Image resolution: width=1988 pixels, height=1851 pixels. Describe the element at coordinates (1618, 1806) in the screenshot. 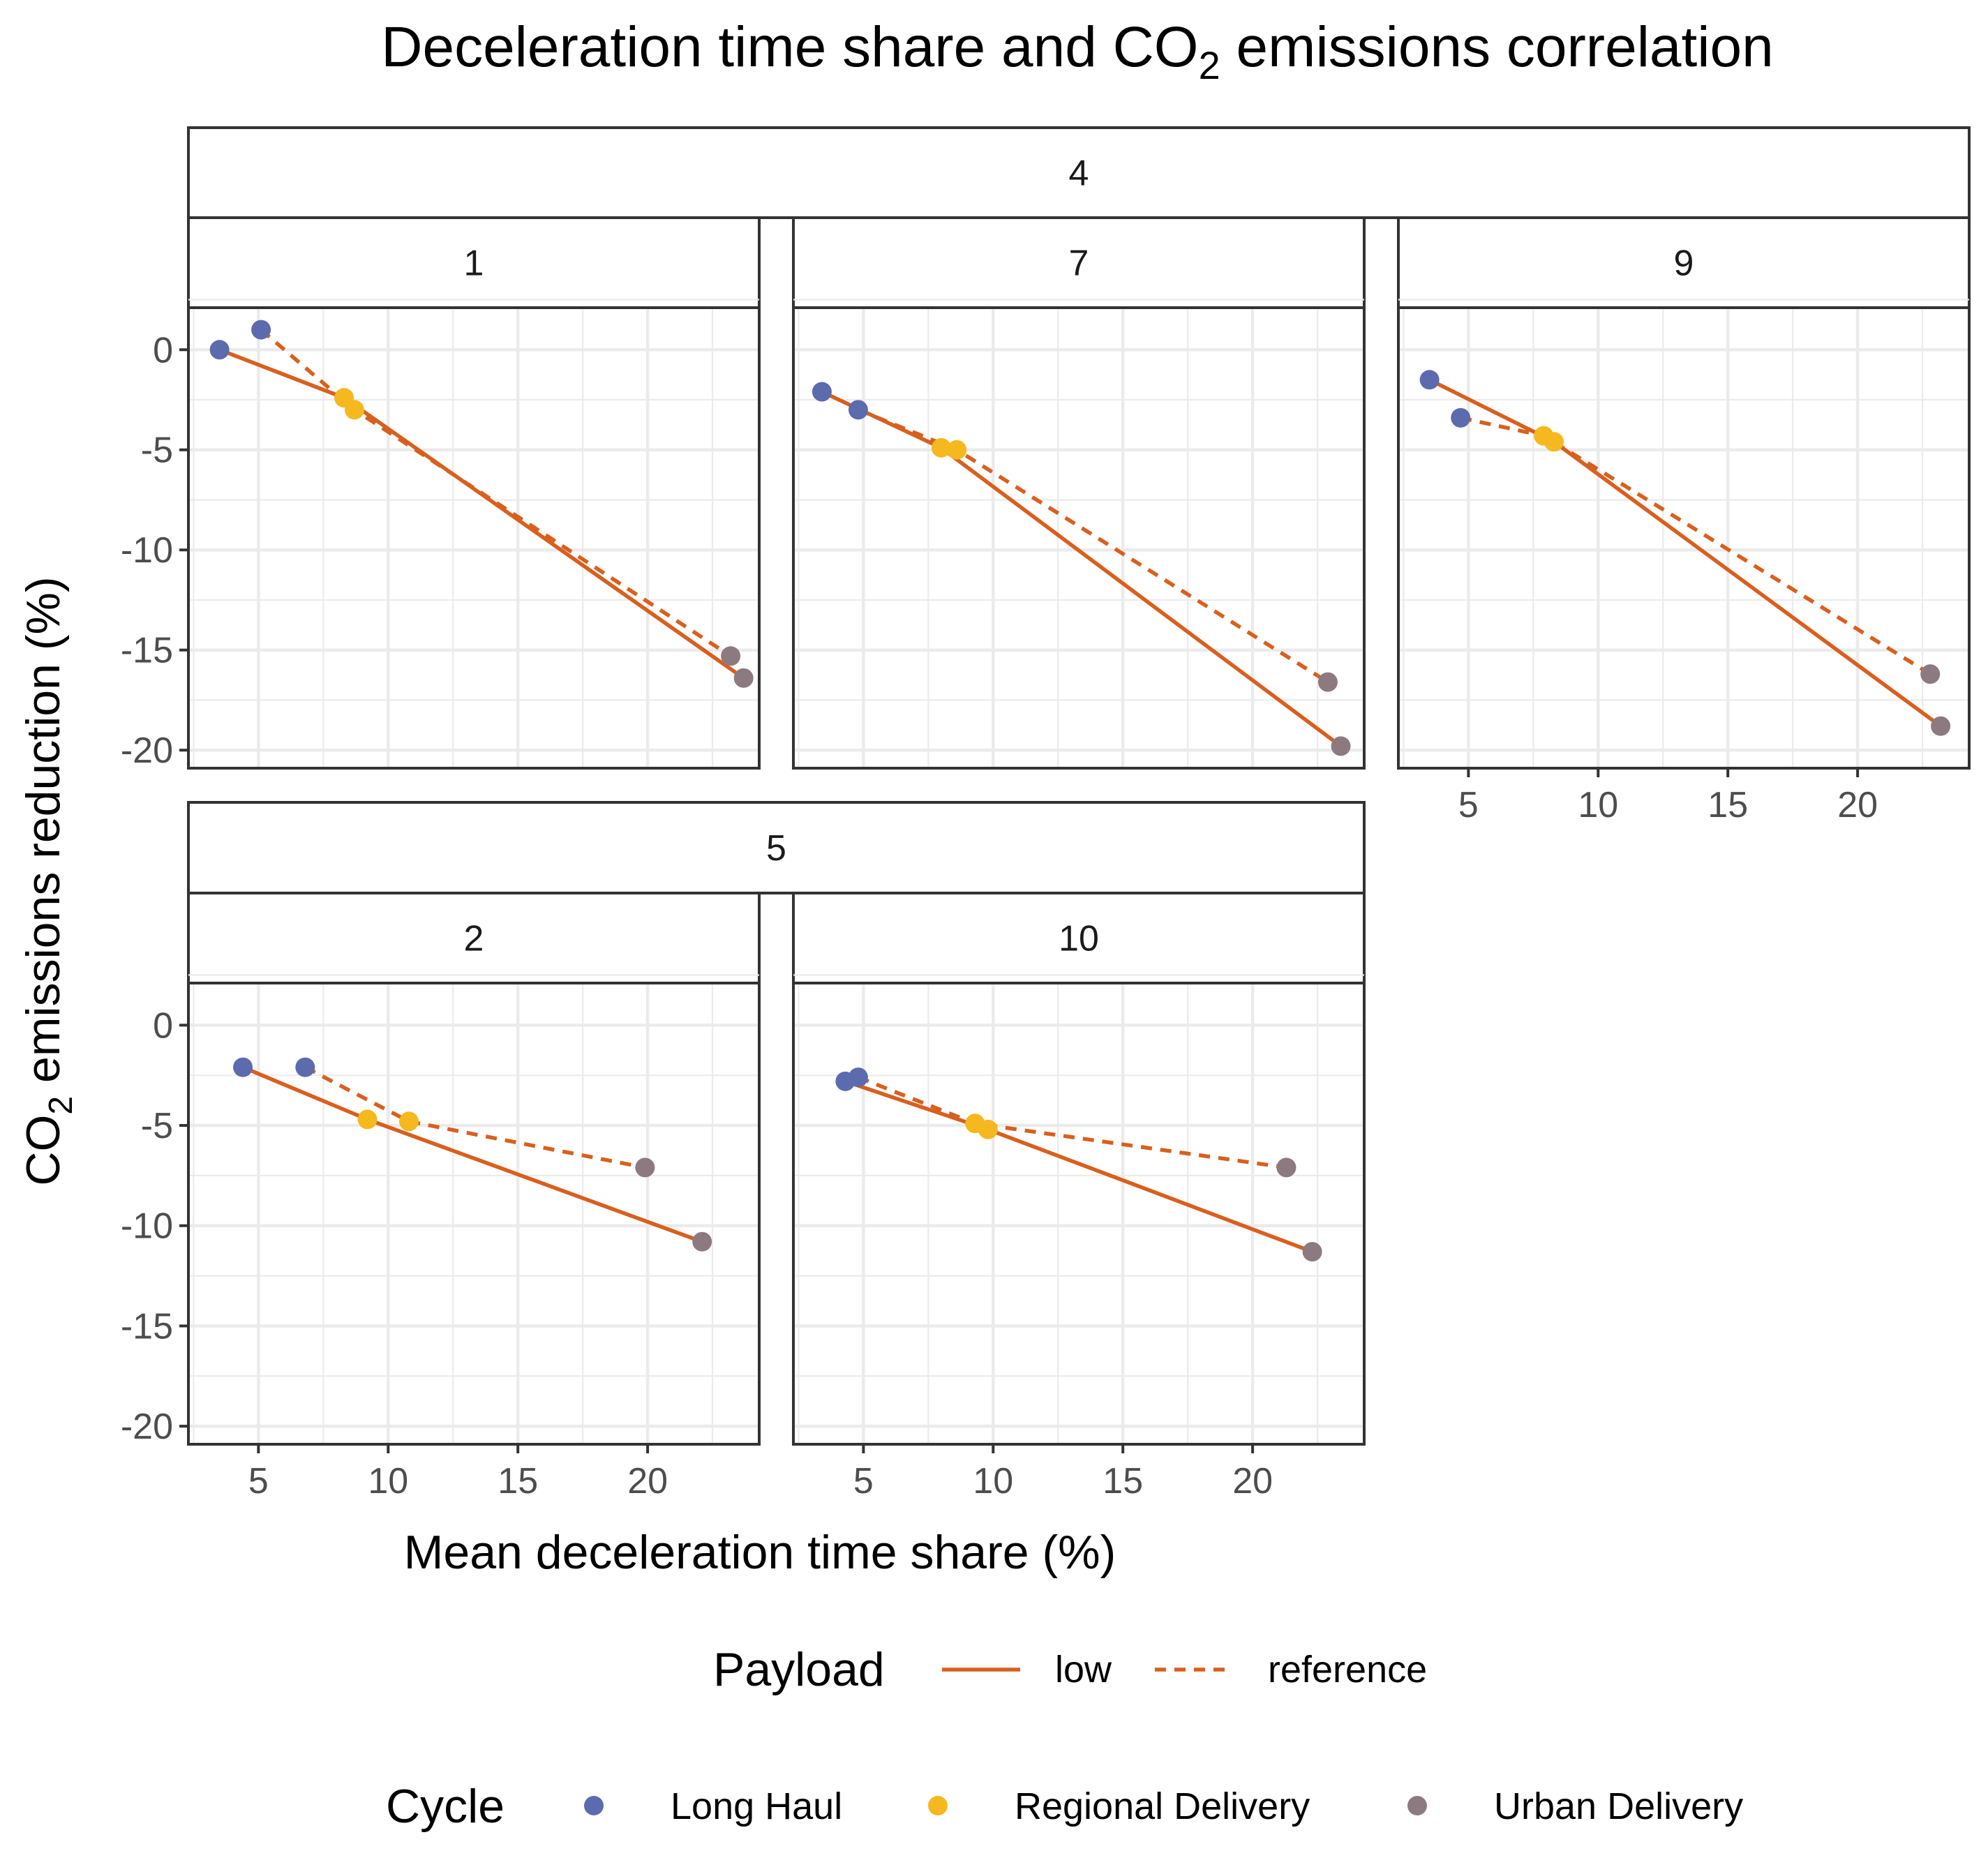

I see `legend-cycle-label: Urban Delivery` at that location.